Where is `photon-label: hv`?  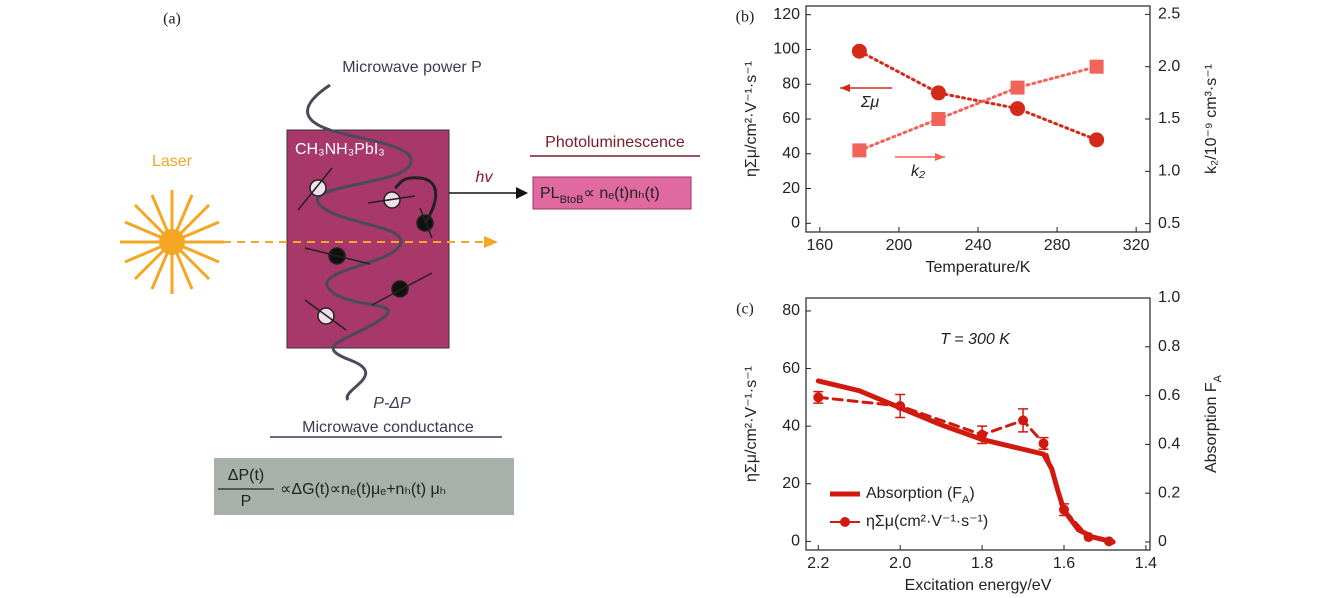 photon-label: hv is located at coordinates (485, 177).